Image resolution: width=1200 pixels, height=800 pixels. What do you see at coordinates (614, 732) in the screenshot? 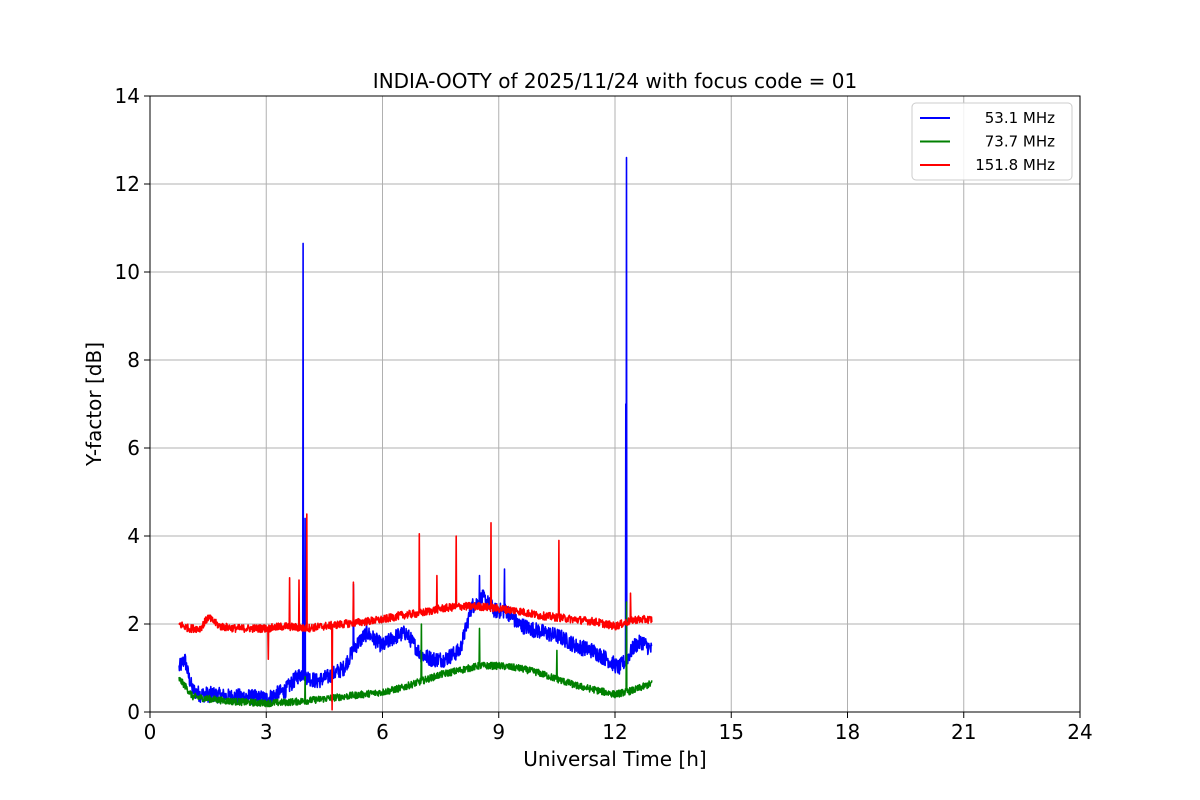
I see `x-tick-label: 12` at bounding box center [614, 732].